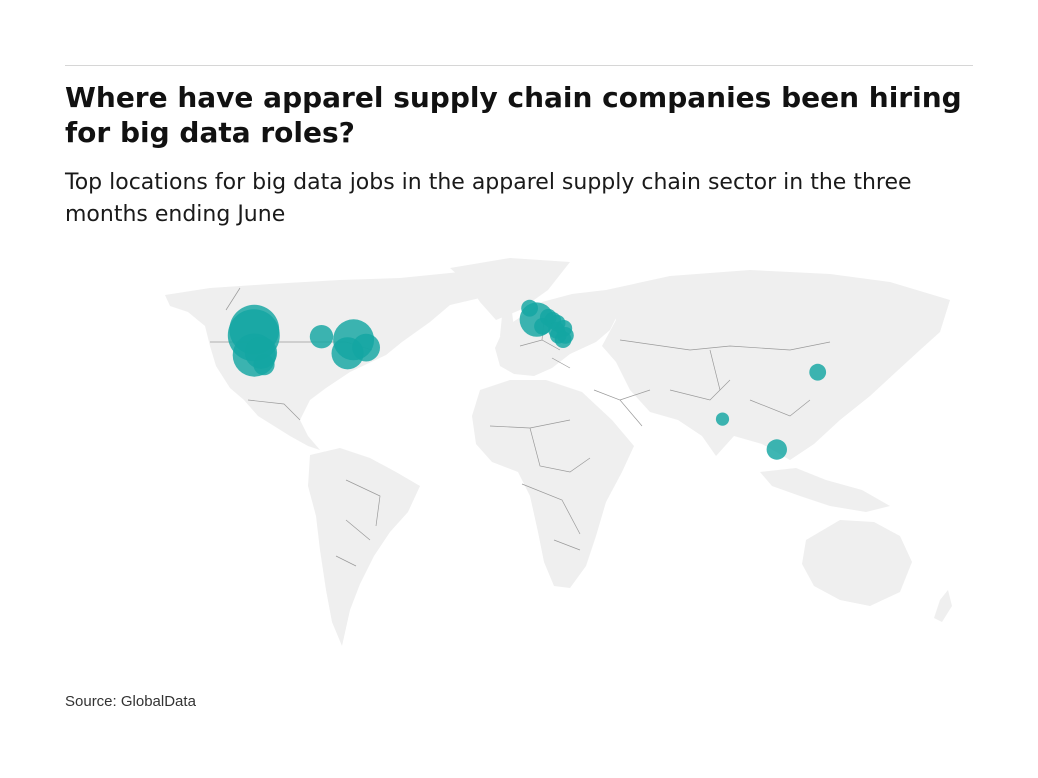 The height and width of the screenshot is (778, 1038). I want to click on landmass-south-america, so click(364, 547).